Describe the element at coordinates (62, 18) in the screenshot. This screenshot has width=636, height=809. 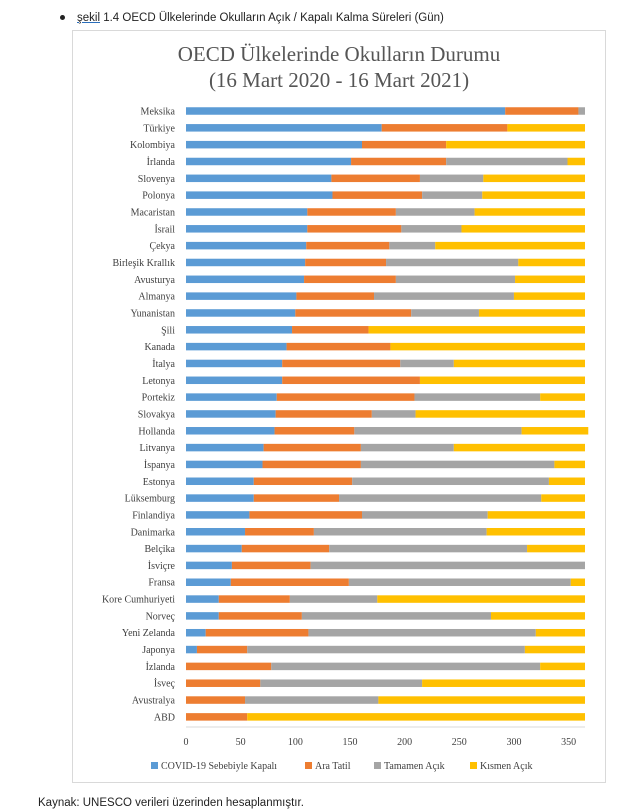
I see `bullet-icon` at that location.